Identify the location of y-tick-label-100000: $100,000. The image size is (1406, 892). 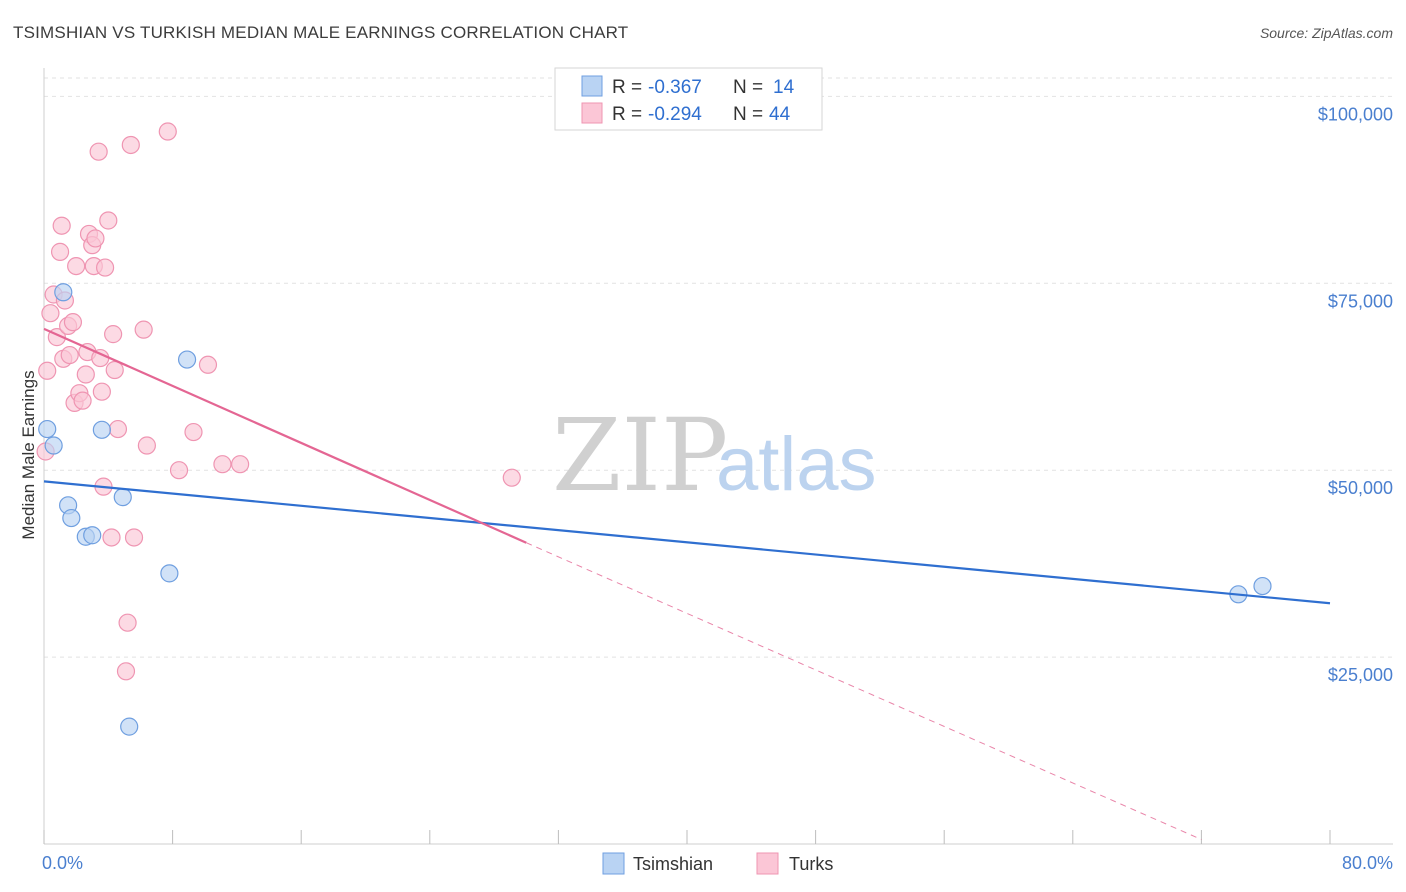
(1355, 114).